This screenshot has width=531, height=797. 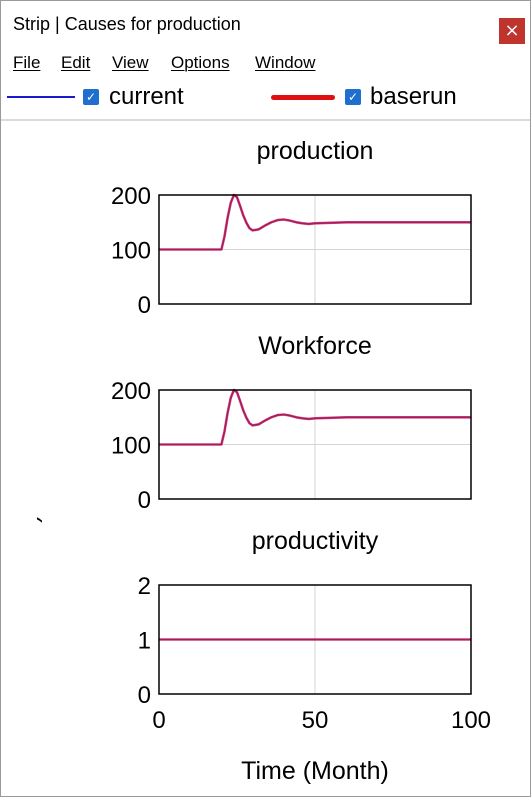 What do you see at coordinates (315, 151) in the screenshot?
I see `chart-title: production` at bounding box center [315, 151].